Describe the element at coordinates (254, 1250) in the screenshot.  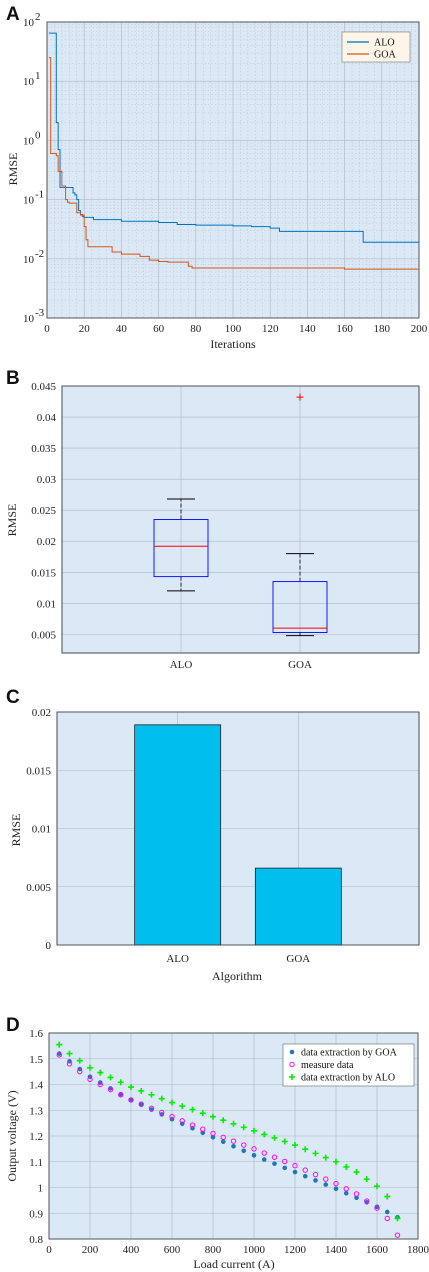
I see `x-tick-label: 1000` at that location.